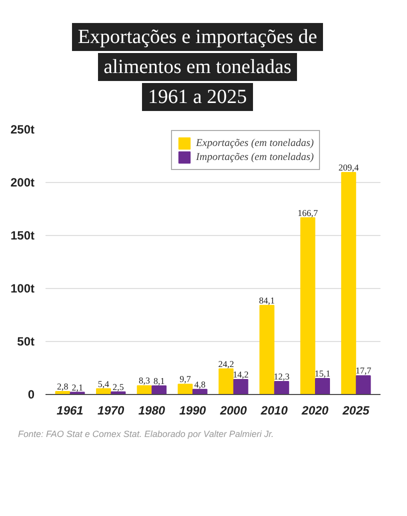  Describe the element at coordinates (322, 373) in the screenshot. I see `data-label: 15,1` at that location.